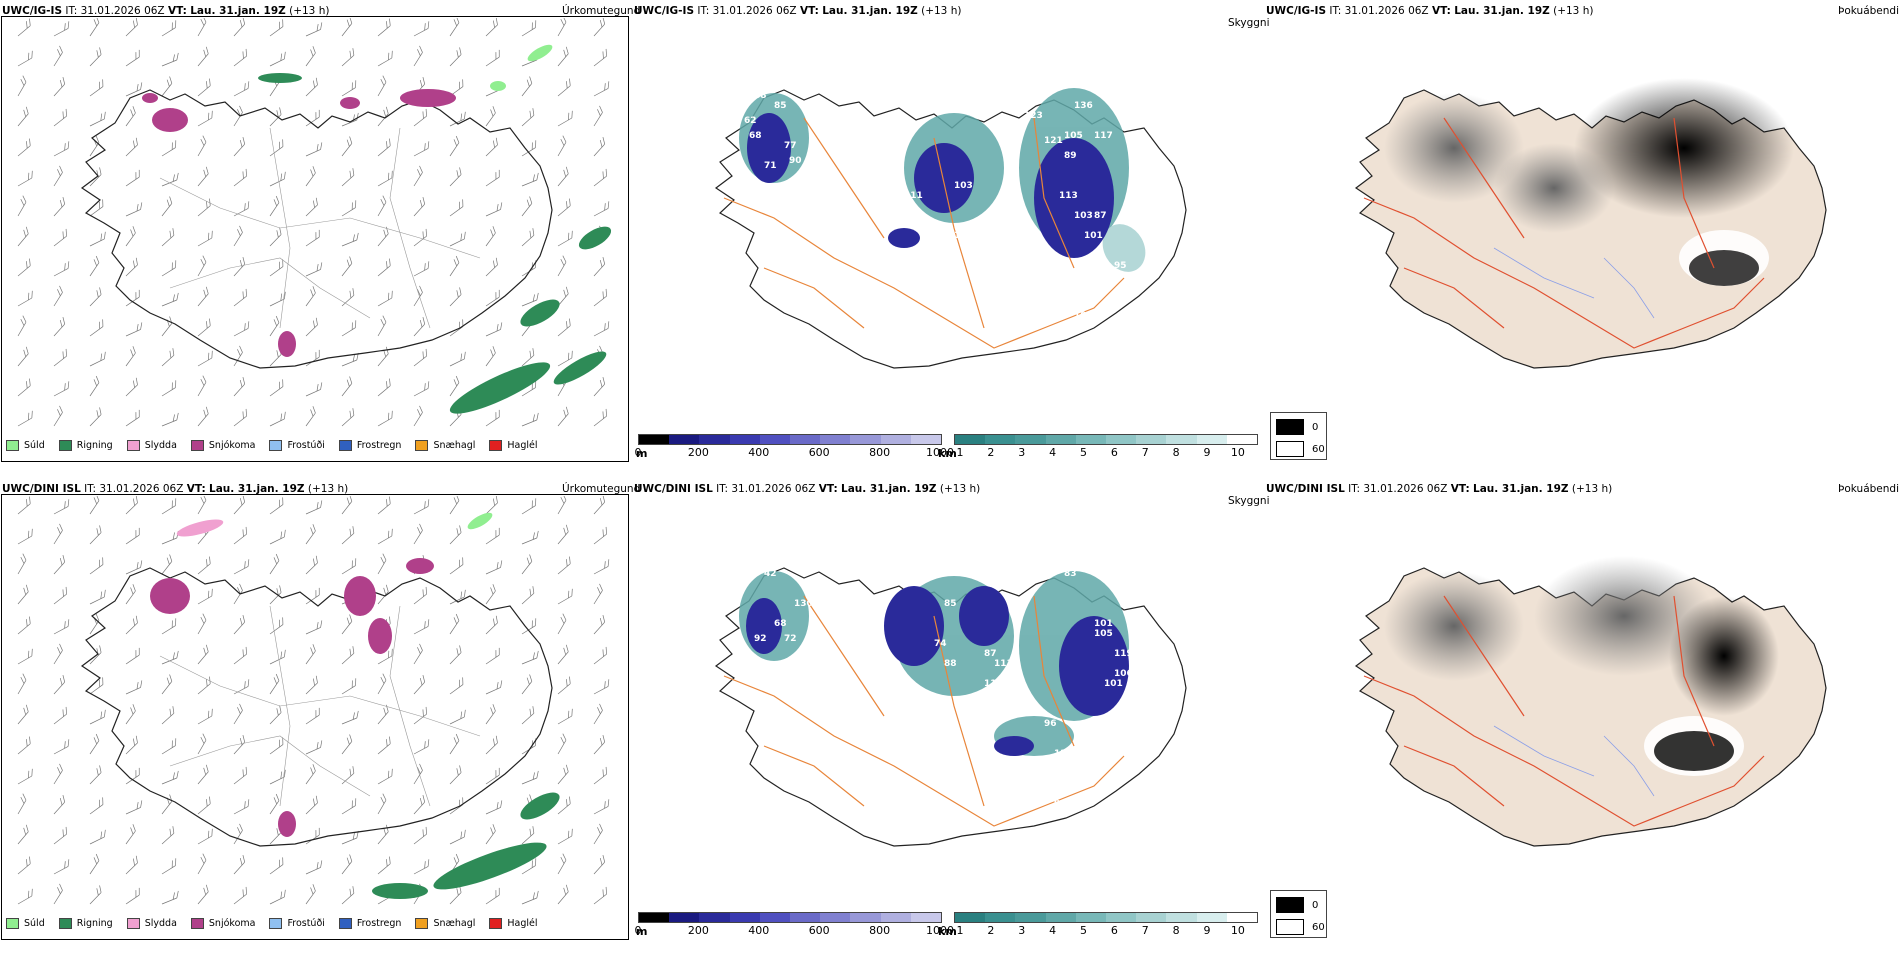 This screenshot has width=1900, height=953. I want to click on colorbar-tick: 5, so click(1084, 452).